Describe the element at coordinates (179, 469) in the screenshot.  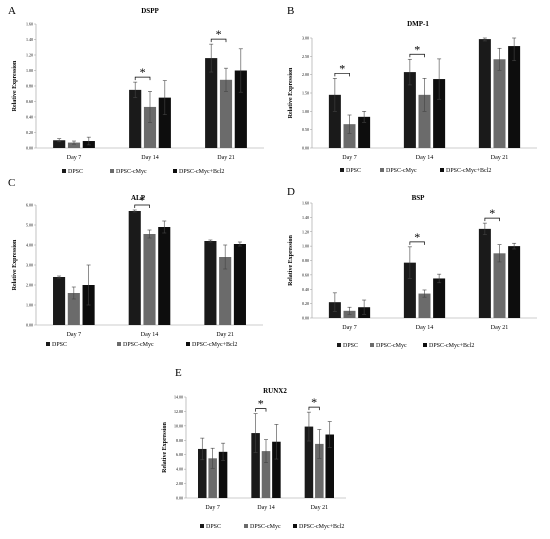
I see `y-tick-label: 4.00` at that location.